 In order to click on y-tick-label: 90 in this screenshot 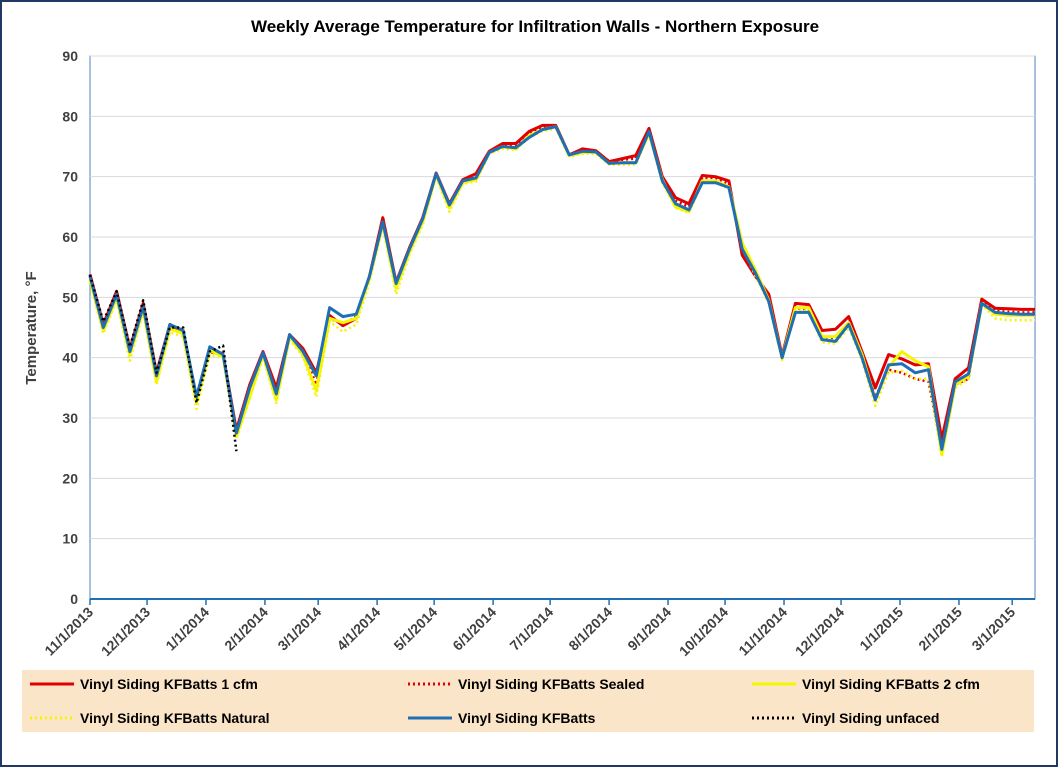, I will do `click(70, 56)`.